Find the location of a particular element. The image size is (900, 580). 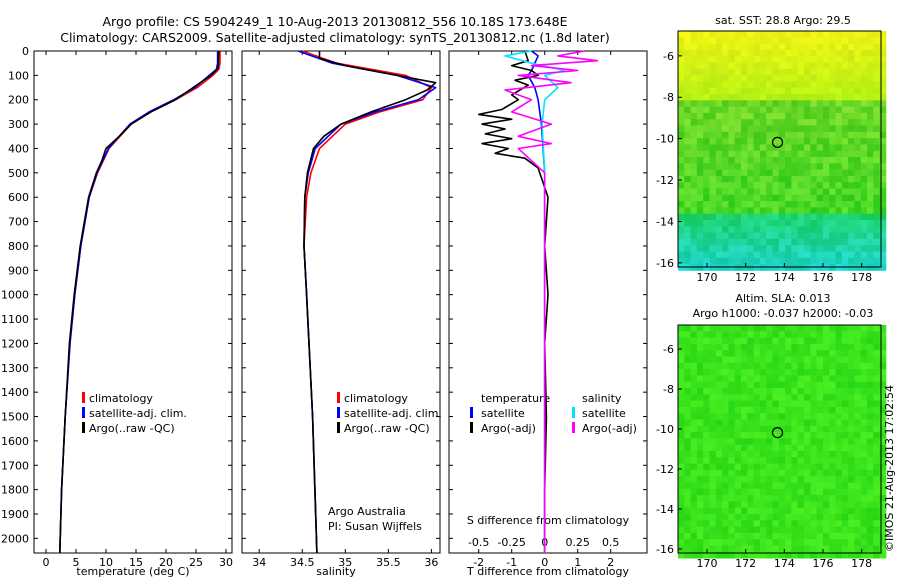

map-y-tick-label: -6 is located at coordinates (668, 349).